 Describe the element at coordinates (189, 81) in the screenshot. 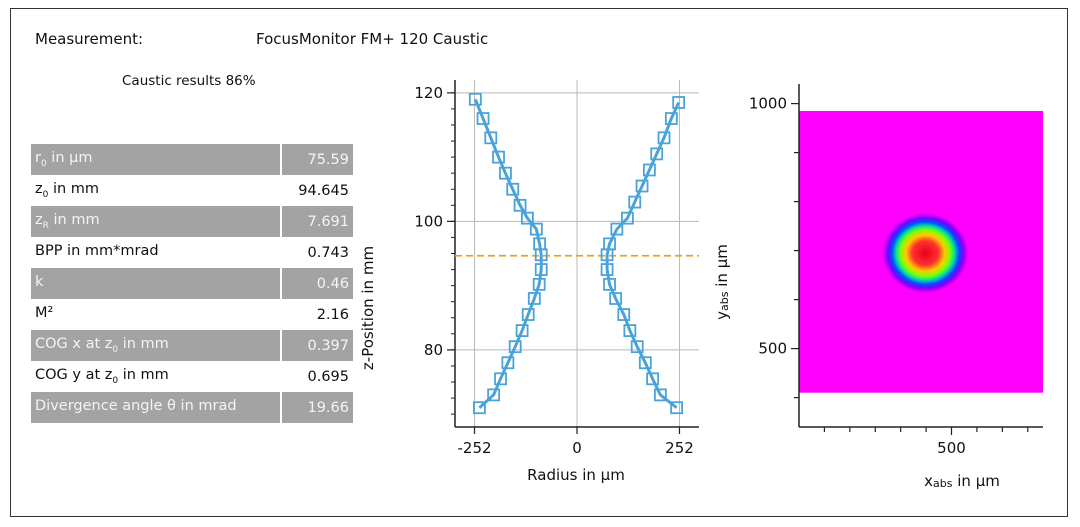

I see `caustic-results-title: Caustic results 86%` at that location.